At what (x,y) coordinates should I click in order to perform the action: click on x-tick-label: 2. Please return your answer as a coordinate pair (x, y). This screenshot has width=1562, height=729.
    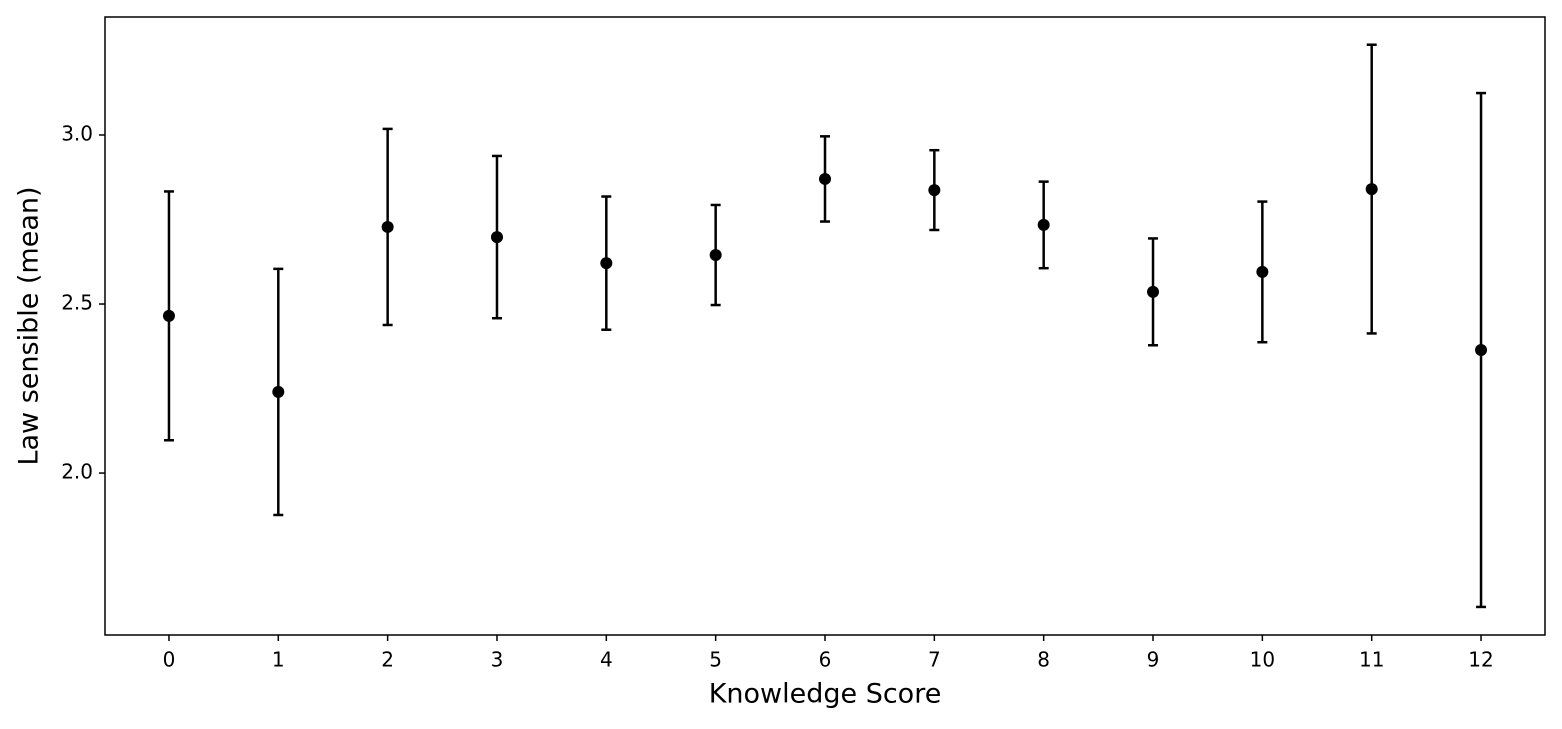
    Looking at the image, I should click on (387, 660).